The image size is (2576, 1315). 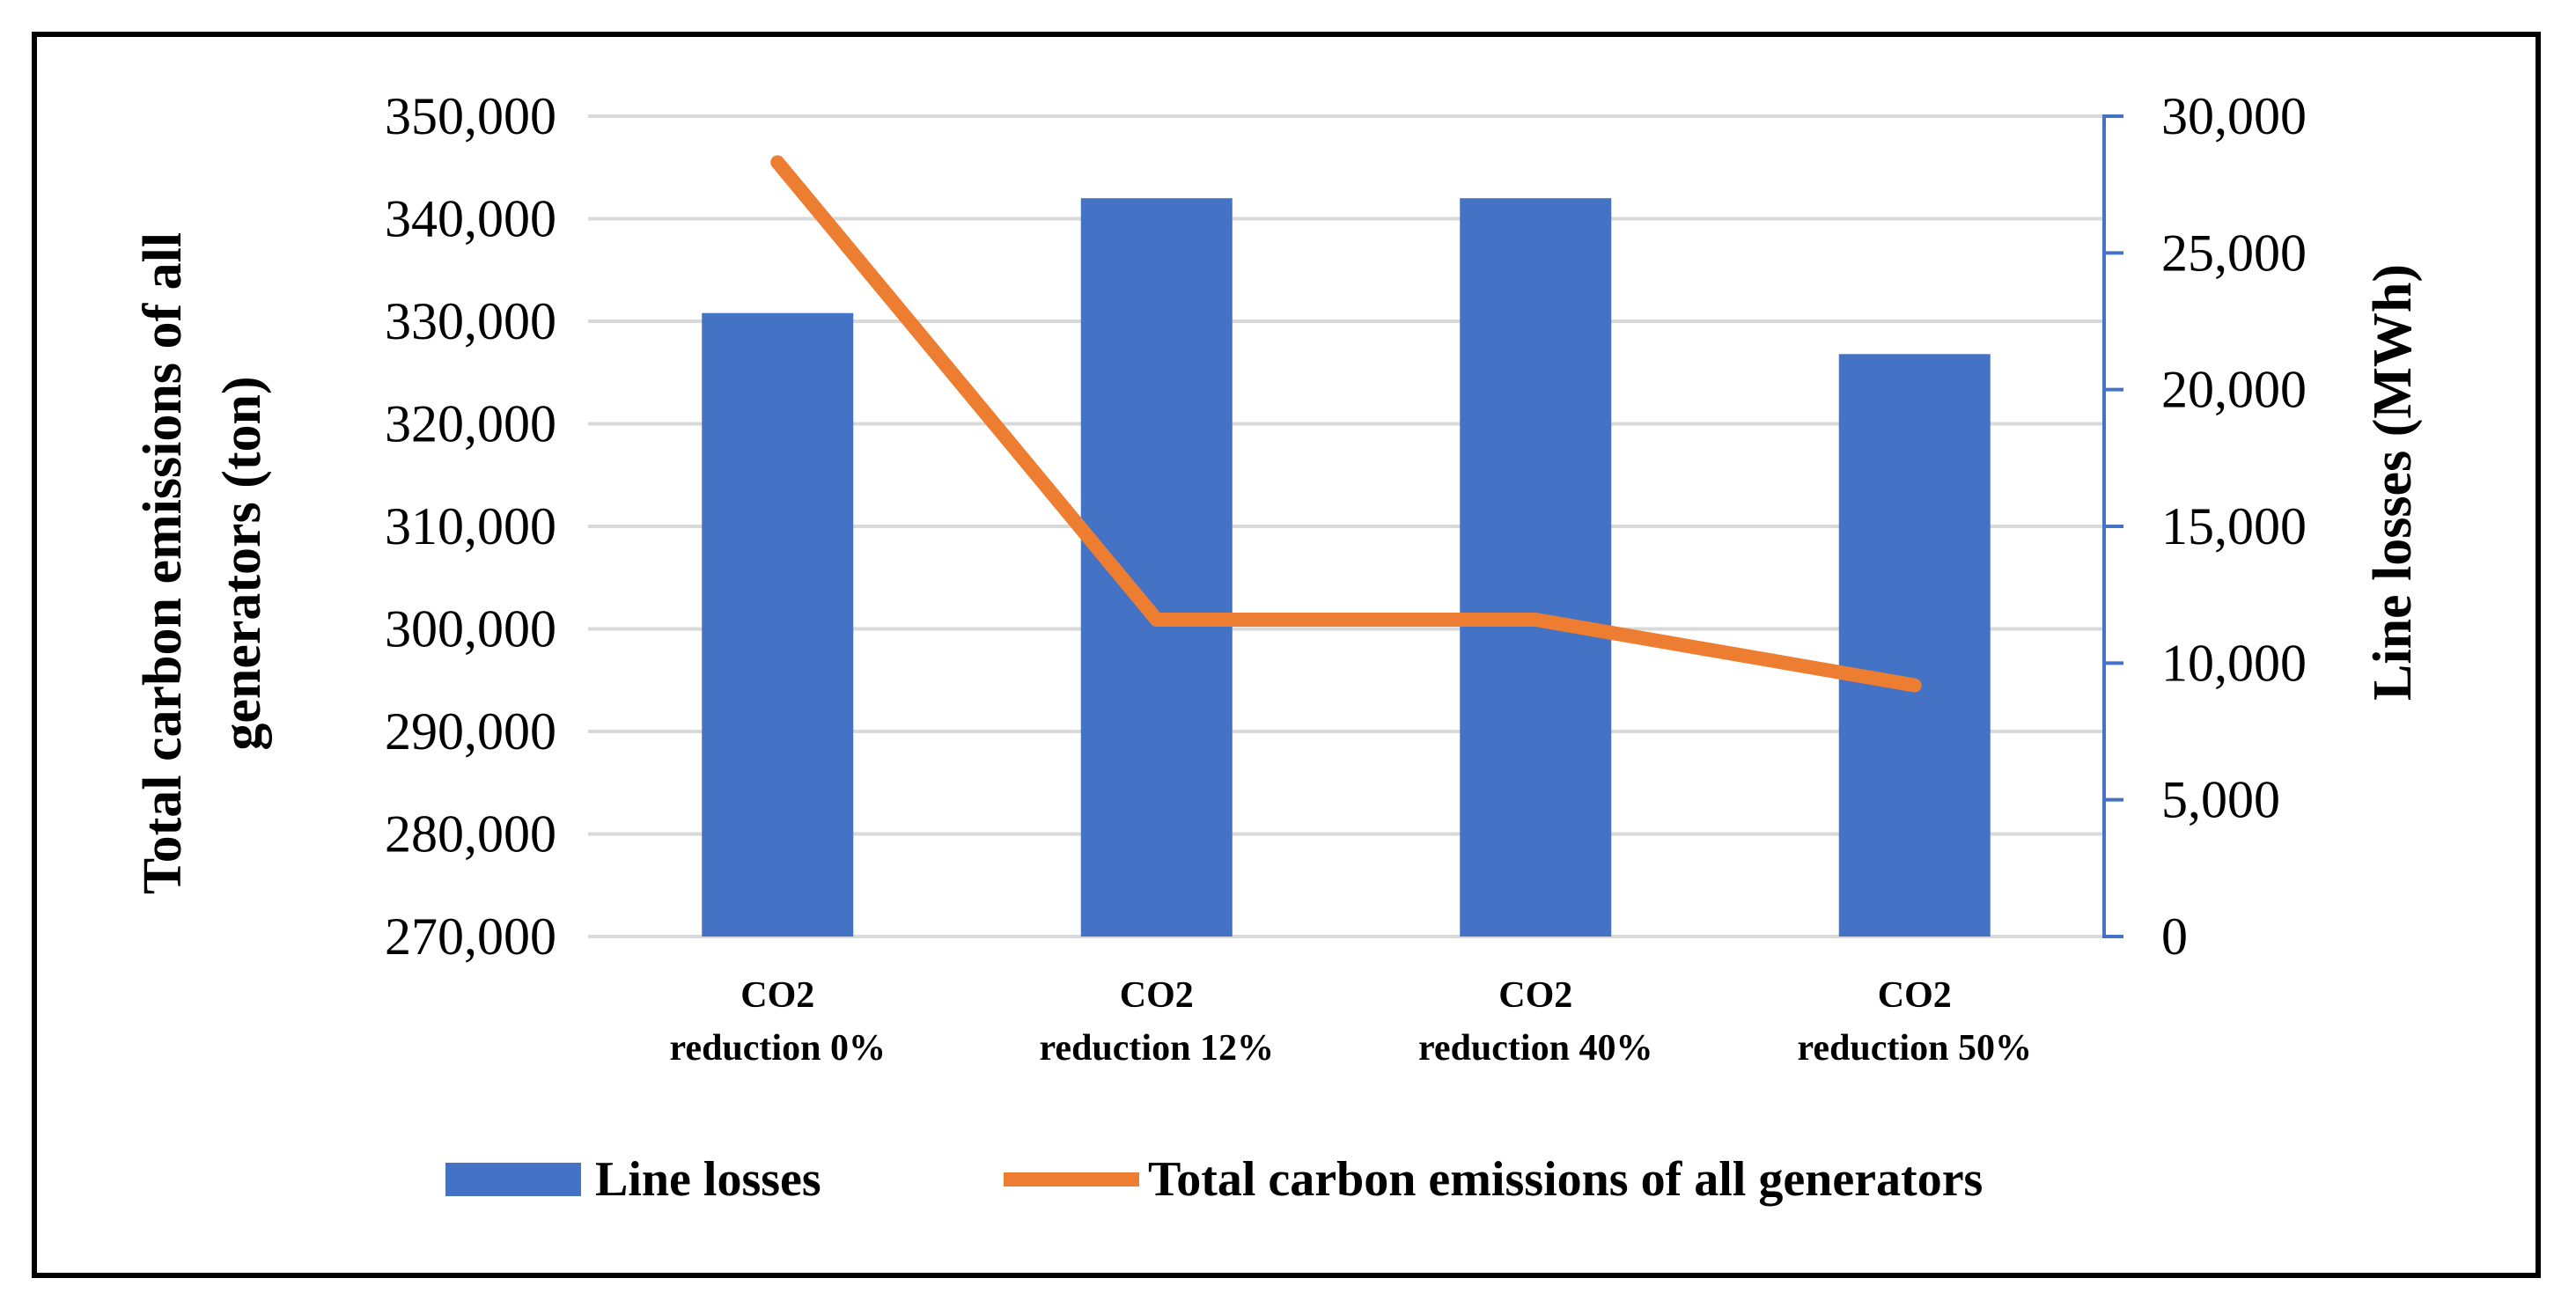 I want to click on legend-label-carbon-emissions: Total carbon emissions of all generators, so click(x=1566, y=1179).